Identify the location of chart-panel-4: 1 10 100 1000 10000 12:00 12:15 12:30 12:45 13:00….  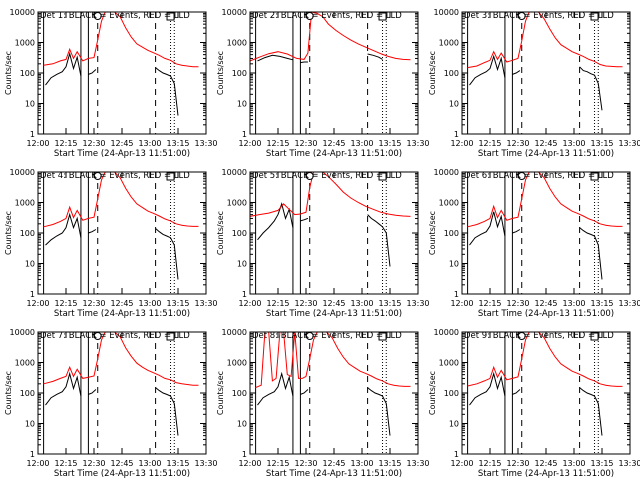
(111, 243).